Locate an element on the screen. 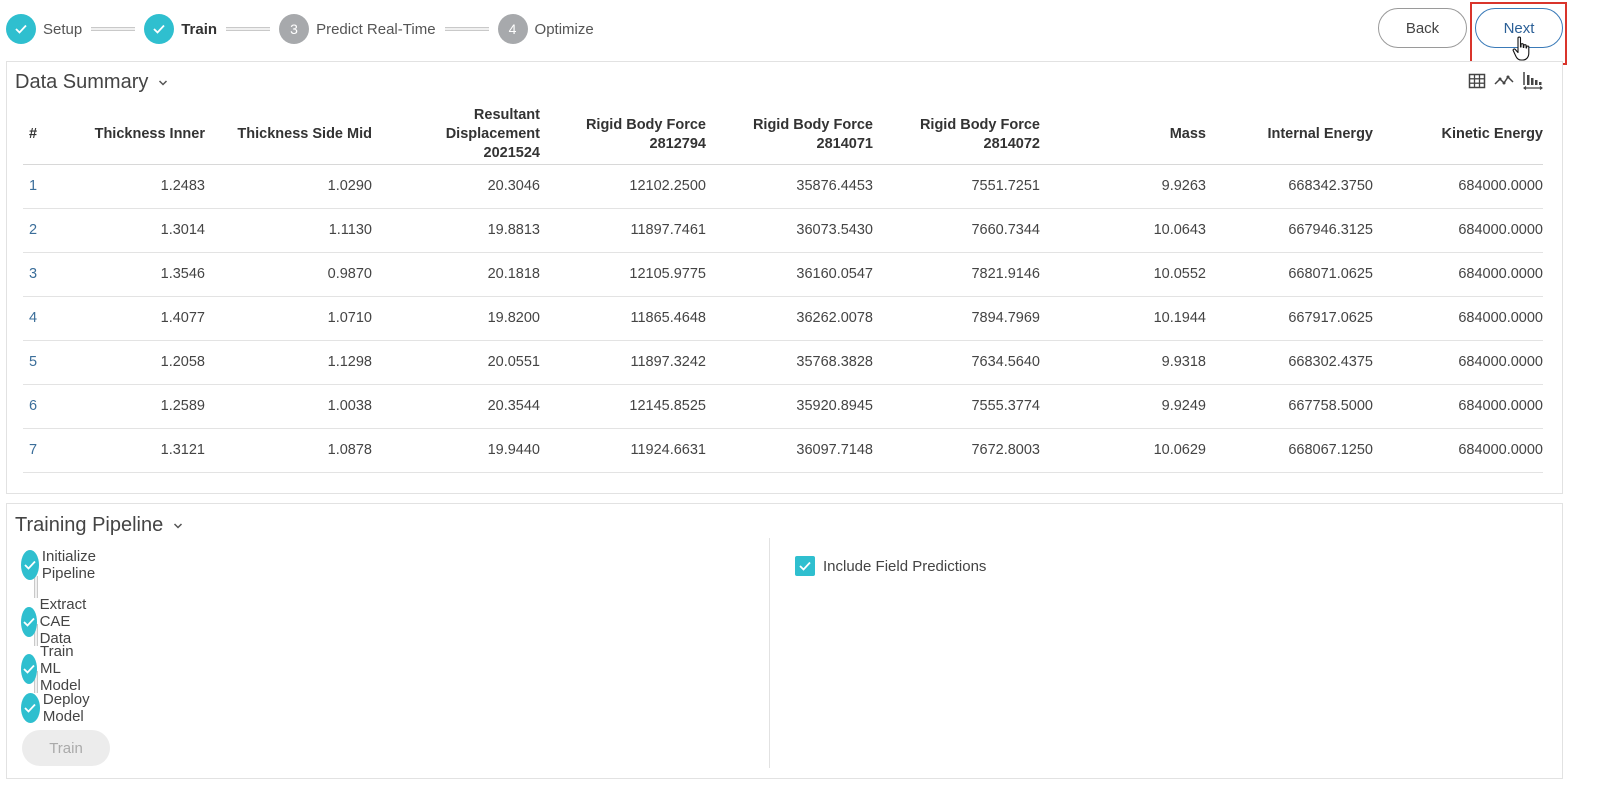 Image resolution: width=1597 pixels, height=797 pixels. panel-title: Training Pipeline is located at coordinates (89, 525).